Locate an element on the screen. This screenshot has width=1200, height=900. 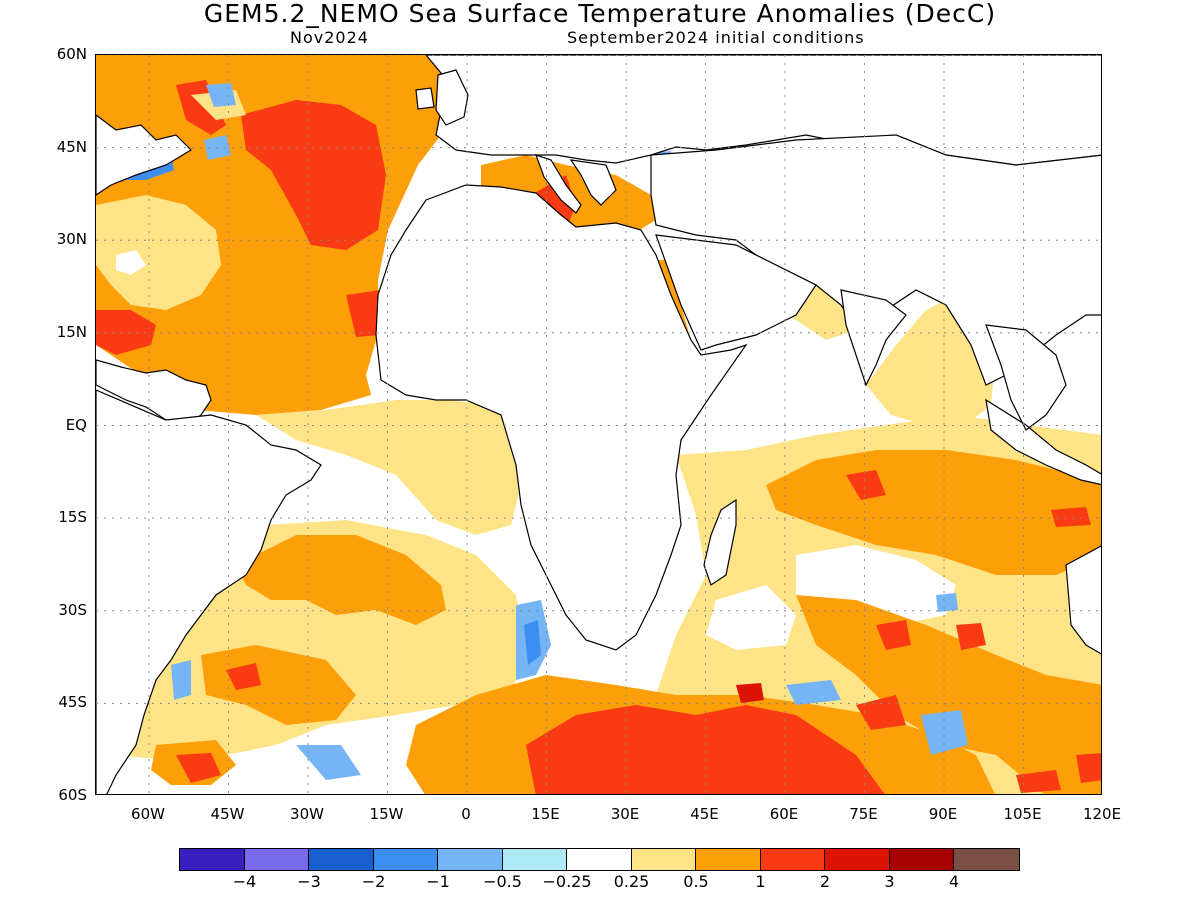
colorbar-tick-label: −0.25 is located at coordinates (567, 881).